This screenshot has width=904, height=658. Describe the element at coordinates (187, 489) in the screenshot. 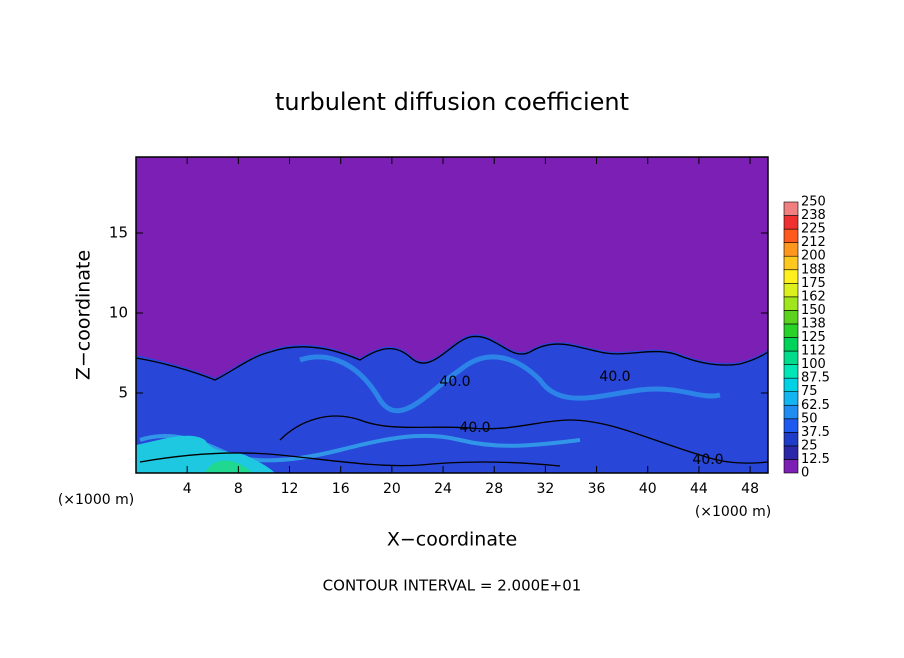

I see `x-tick-label: 4` at that location.